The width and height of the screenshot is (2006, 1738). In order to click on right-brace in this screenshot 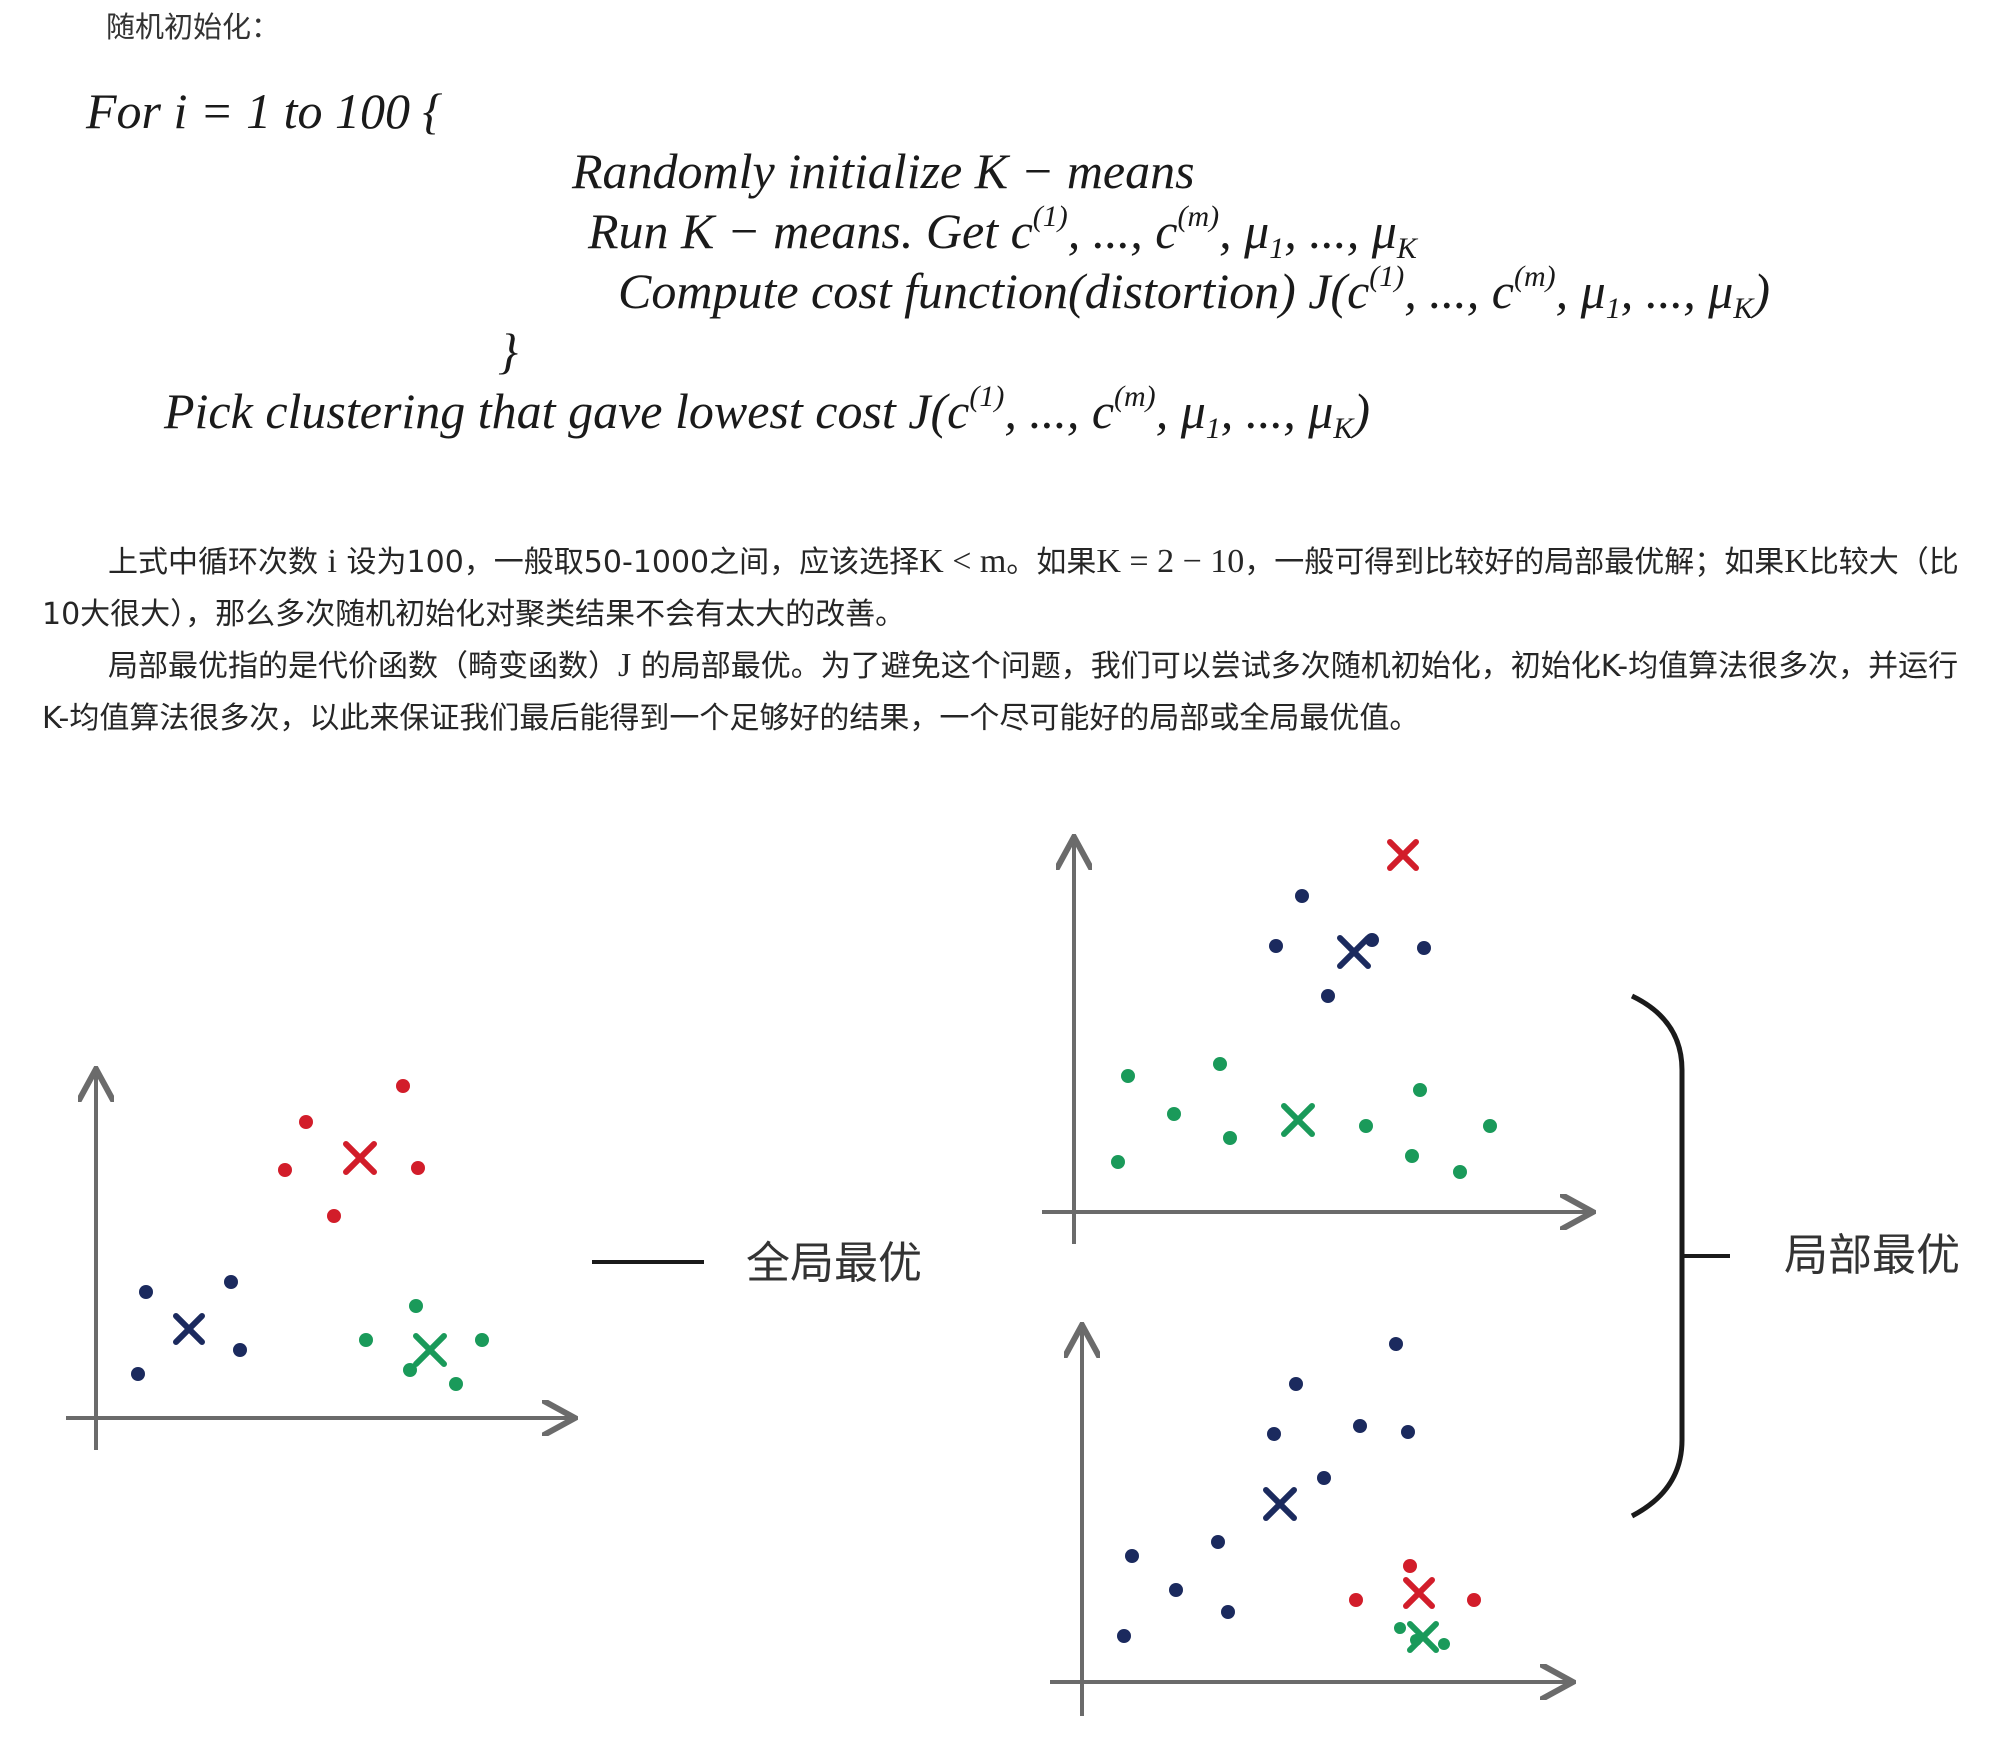, I will do `click(1657, 1256)`.